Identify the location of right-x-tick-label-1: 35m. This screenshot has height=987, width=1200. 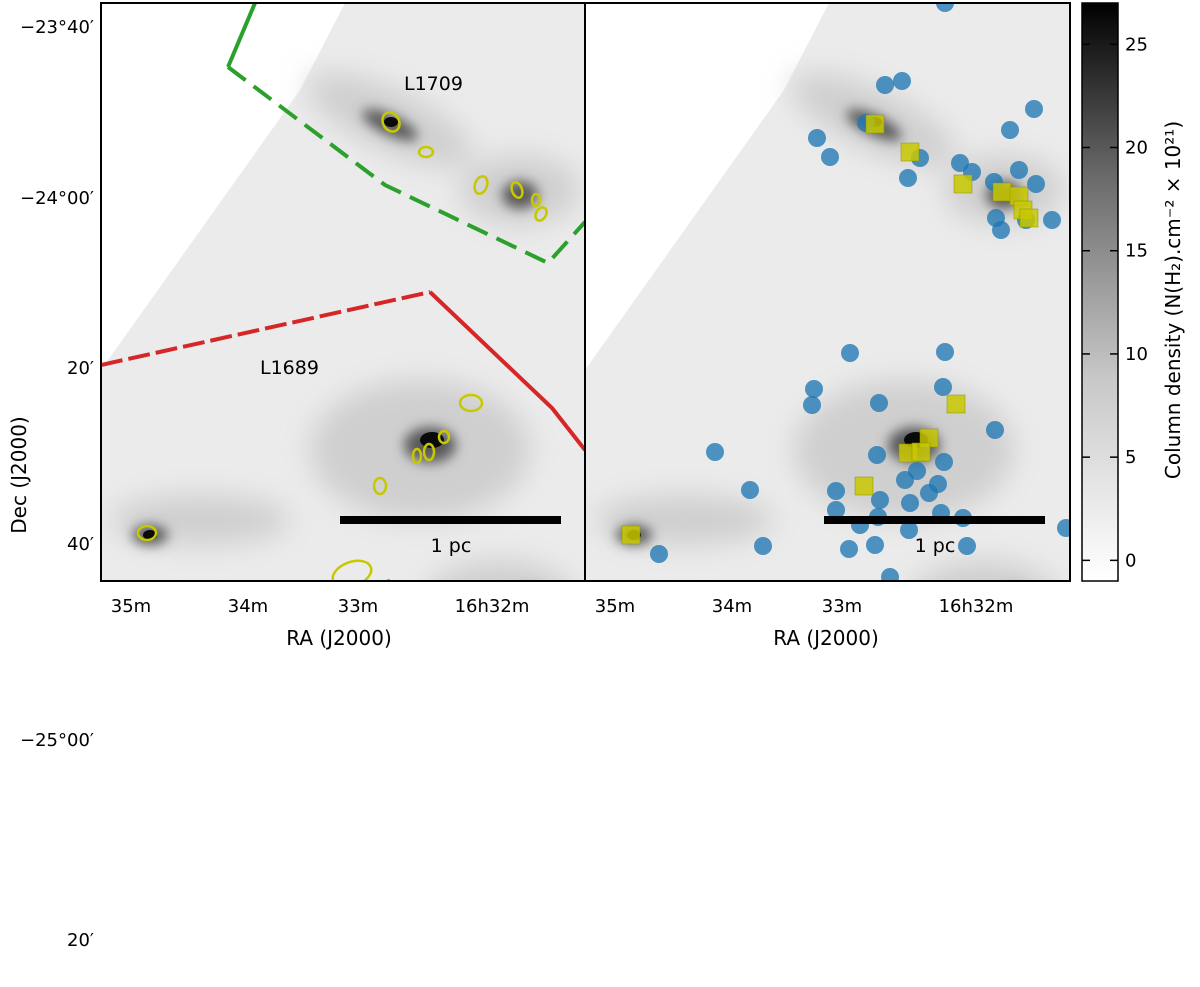
(615, 606).